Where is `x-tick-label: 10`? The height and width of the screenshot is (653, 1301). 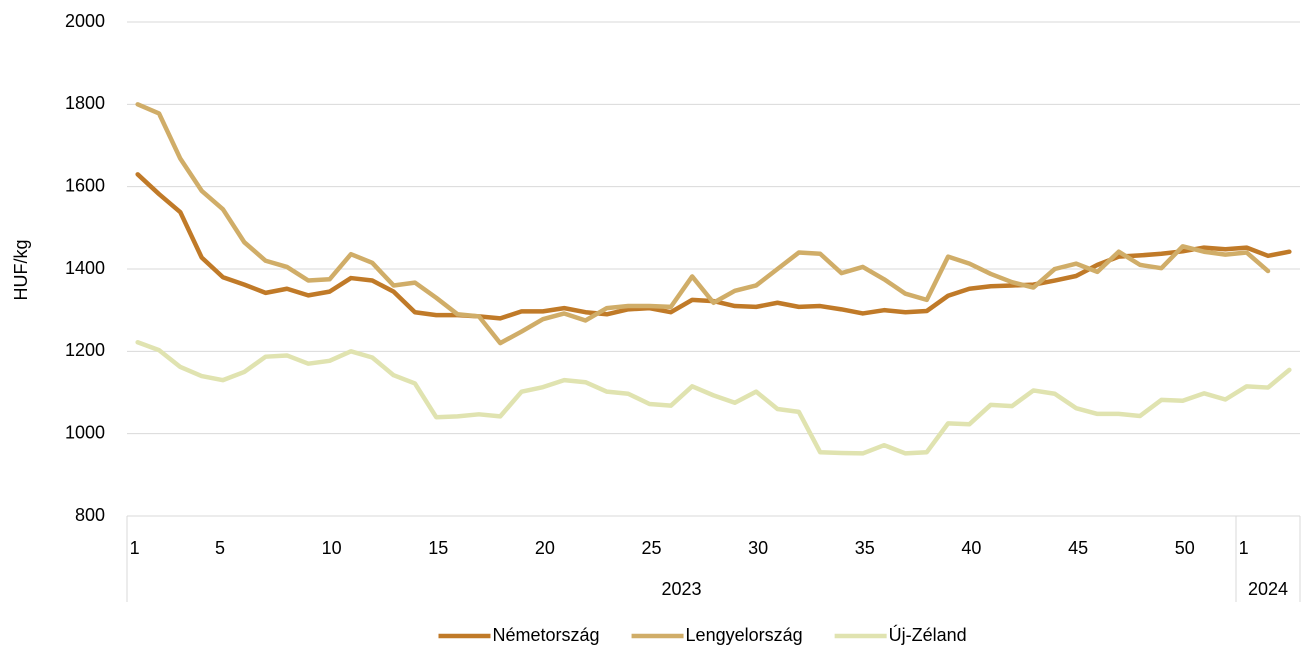 x-tick-label: 10 is located at coordinates (332, 548).